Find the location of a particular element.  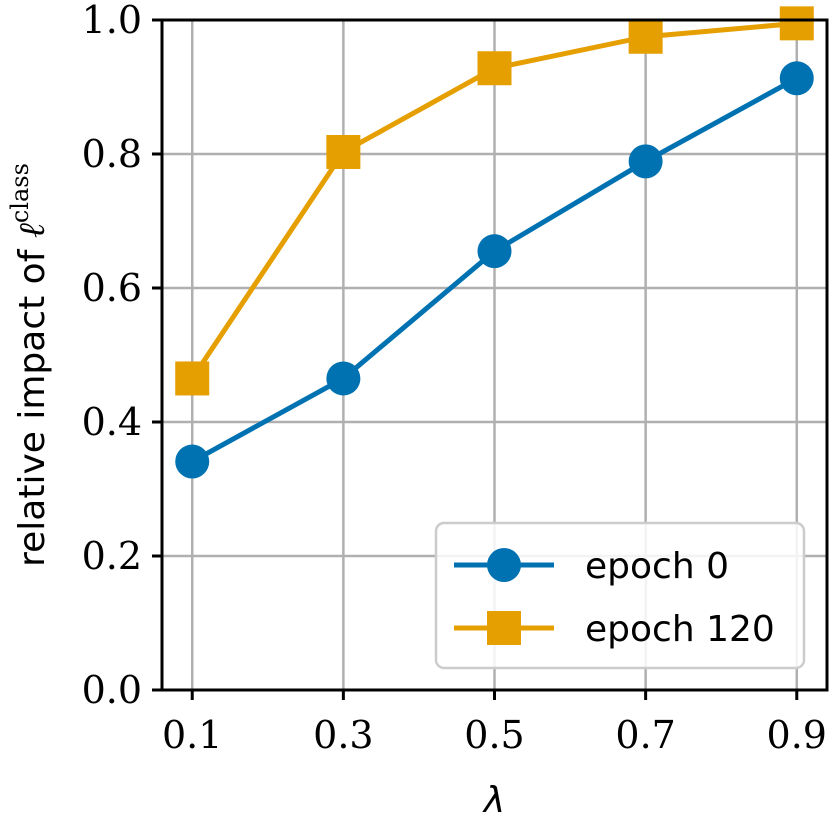

y-tick-label: 0.8 is located at coordinates (112, 154).